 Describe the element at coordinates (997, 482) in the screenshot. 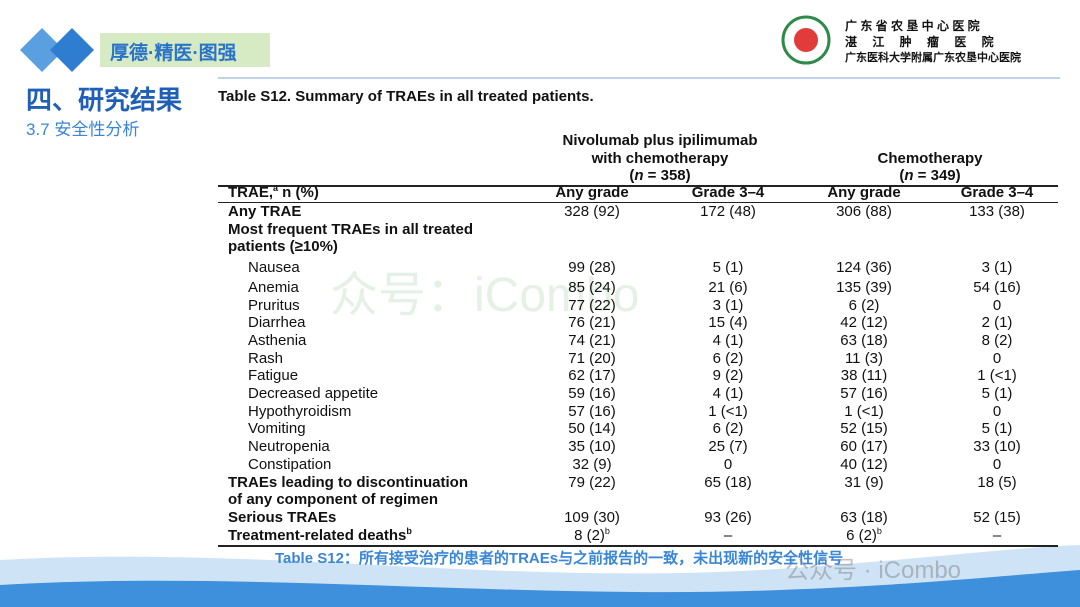

I see `value-cell: 18 (5)` at that location.